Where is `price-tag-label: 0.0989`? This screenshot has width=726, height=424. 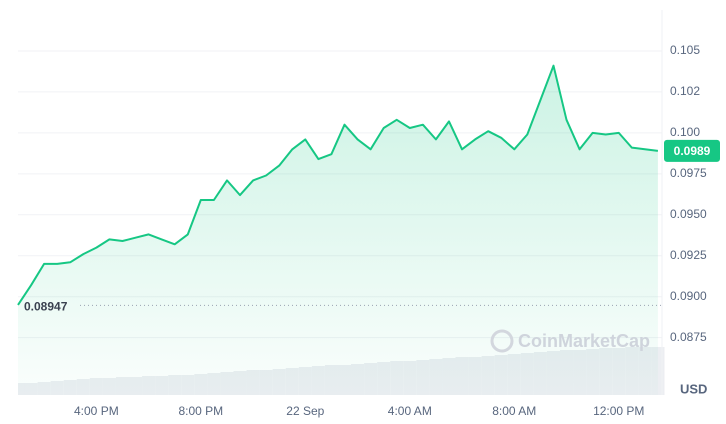 price-tag-label: 0.0989 is located at coordinates (692, 151).